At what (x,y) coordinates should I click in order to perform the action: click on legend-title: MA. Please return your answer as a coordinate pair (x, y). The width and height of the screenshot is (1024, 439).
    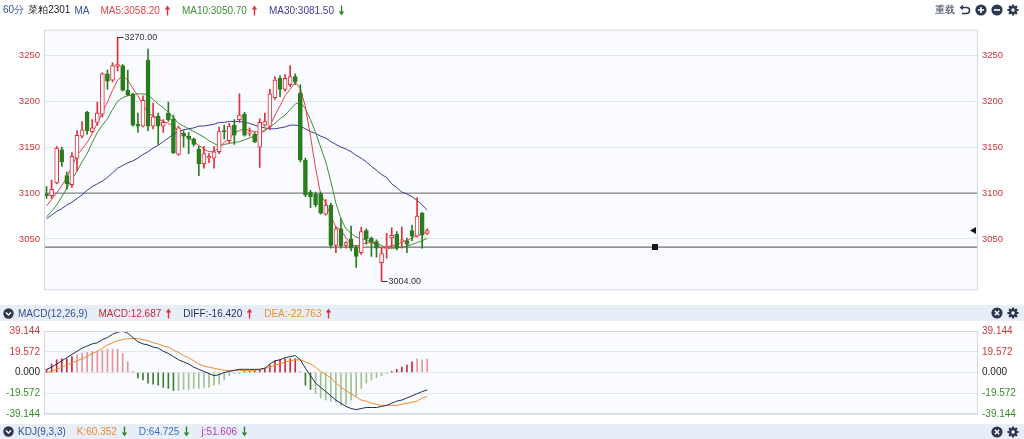
    Looking at the image, I should click on (82, 10).